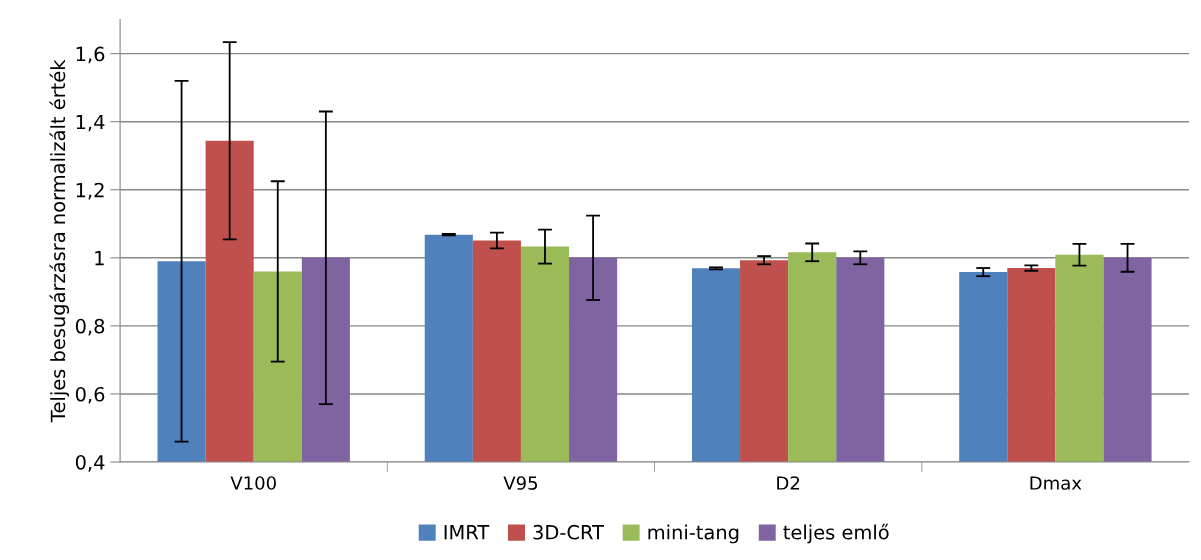 This screenshot has height=560, width=1201. I want to click on y-tick-label: 0,8, so click(90, 327).